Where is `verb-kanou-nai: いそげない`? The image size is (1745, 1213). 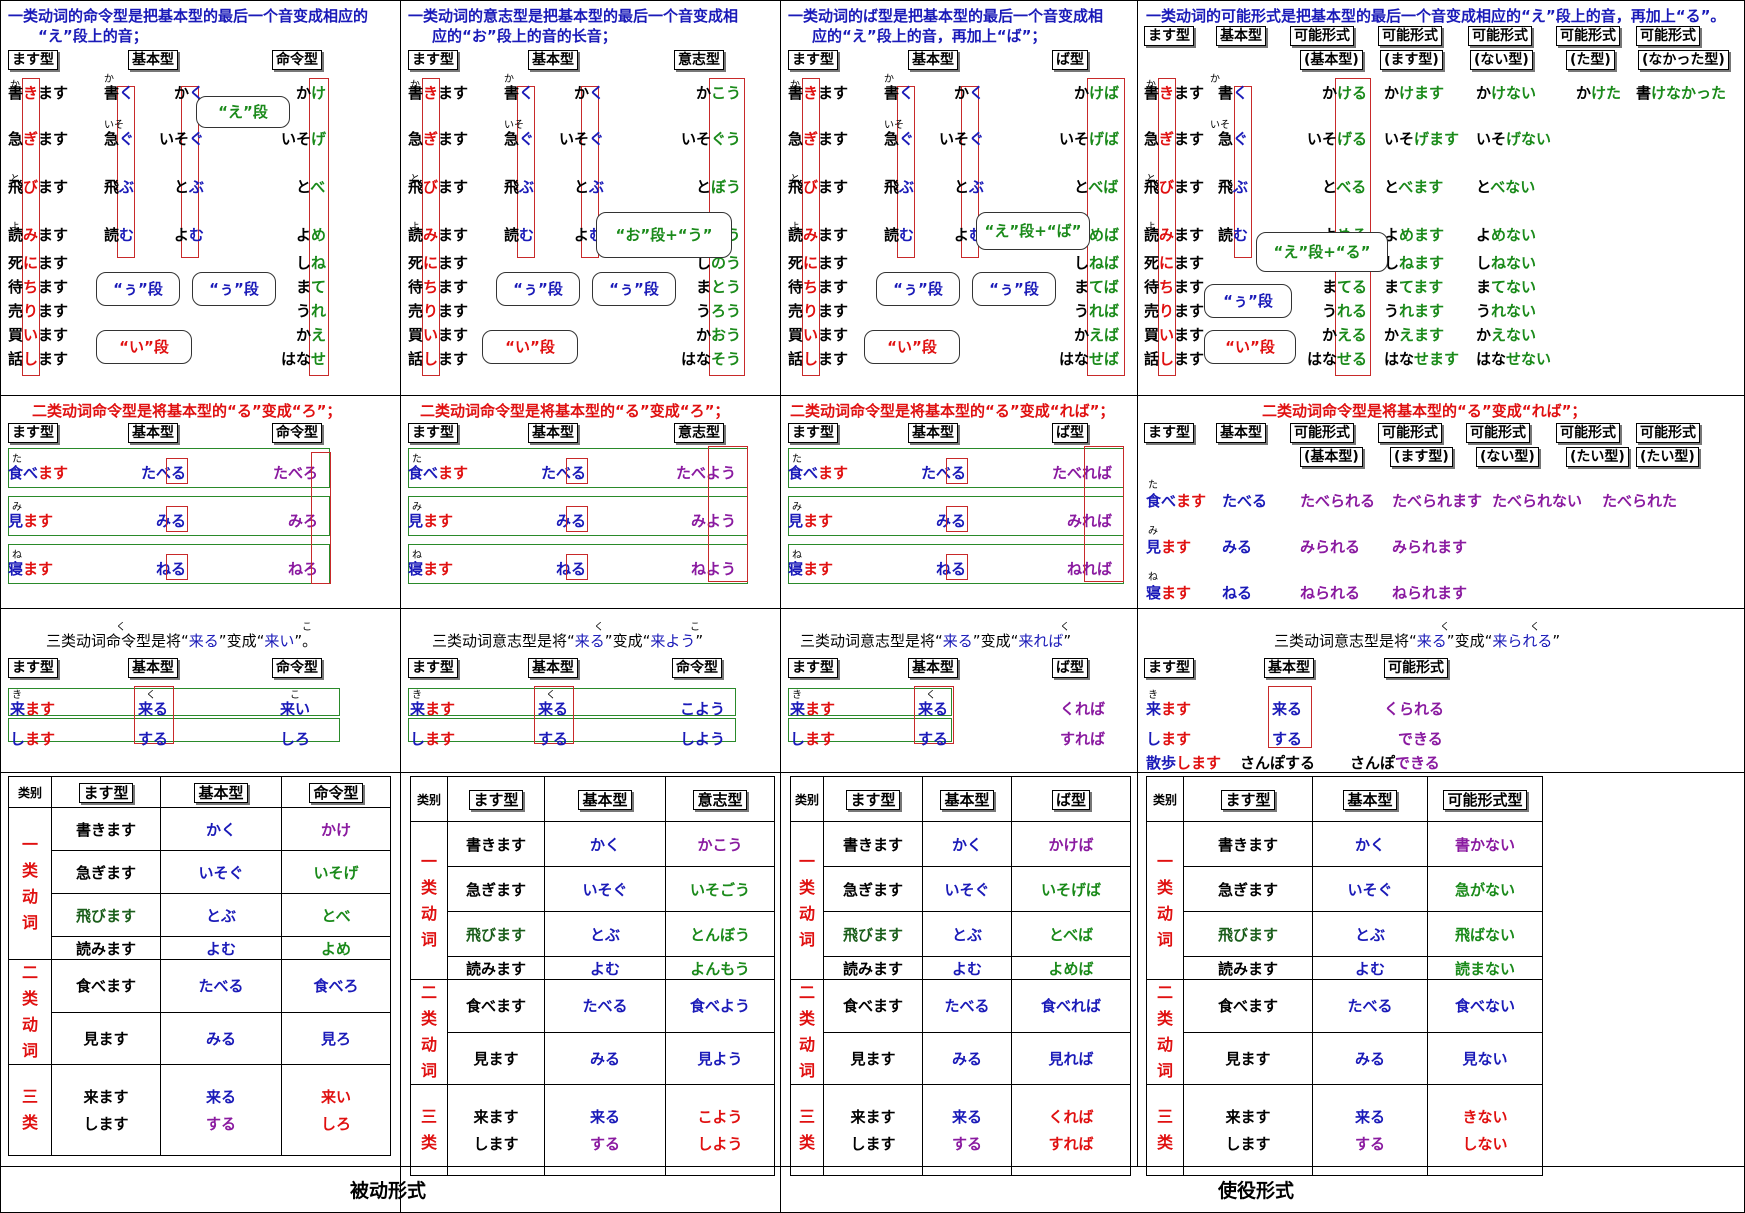 verb-kanou-nai: いそげない is located at coordinates (1514, 139).